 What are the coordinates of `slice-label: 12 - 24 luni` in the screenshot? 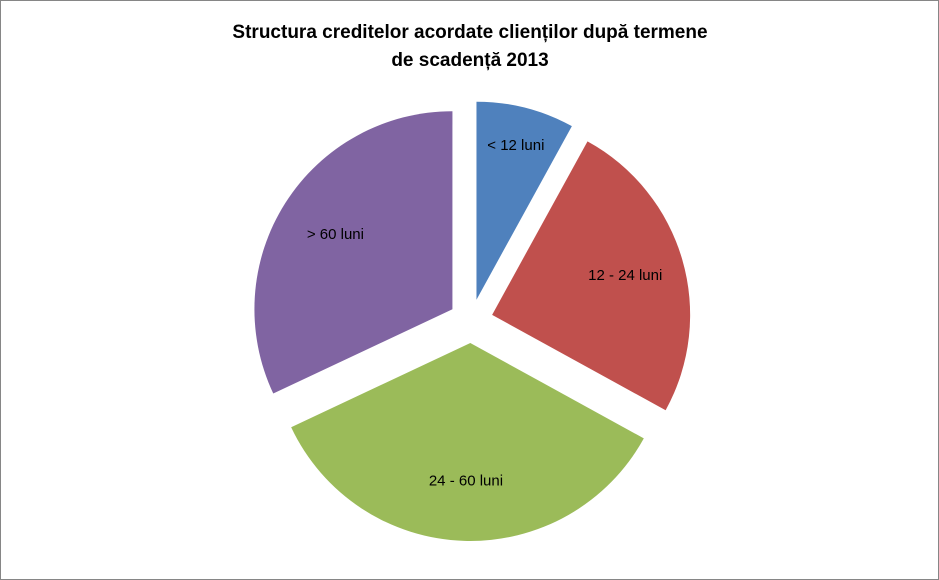 It's located at (625, 275).